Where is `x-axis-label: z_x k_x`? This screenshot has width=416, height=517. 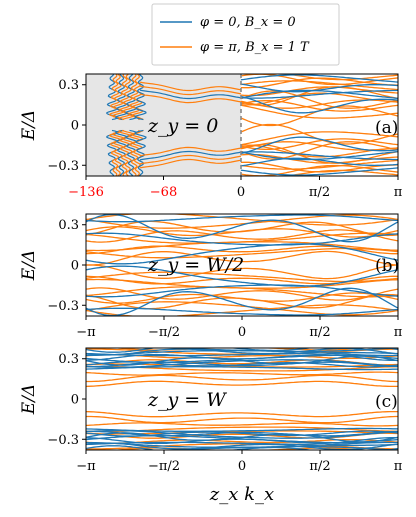 x-axis-label: z_x k_x is located at coordinates (241, 494).